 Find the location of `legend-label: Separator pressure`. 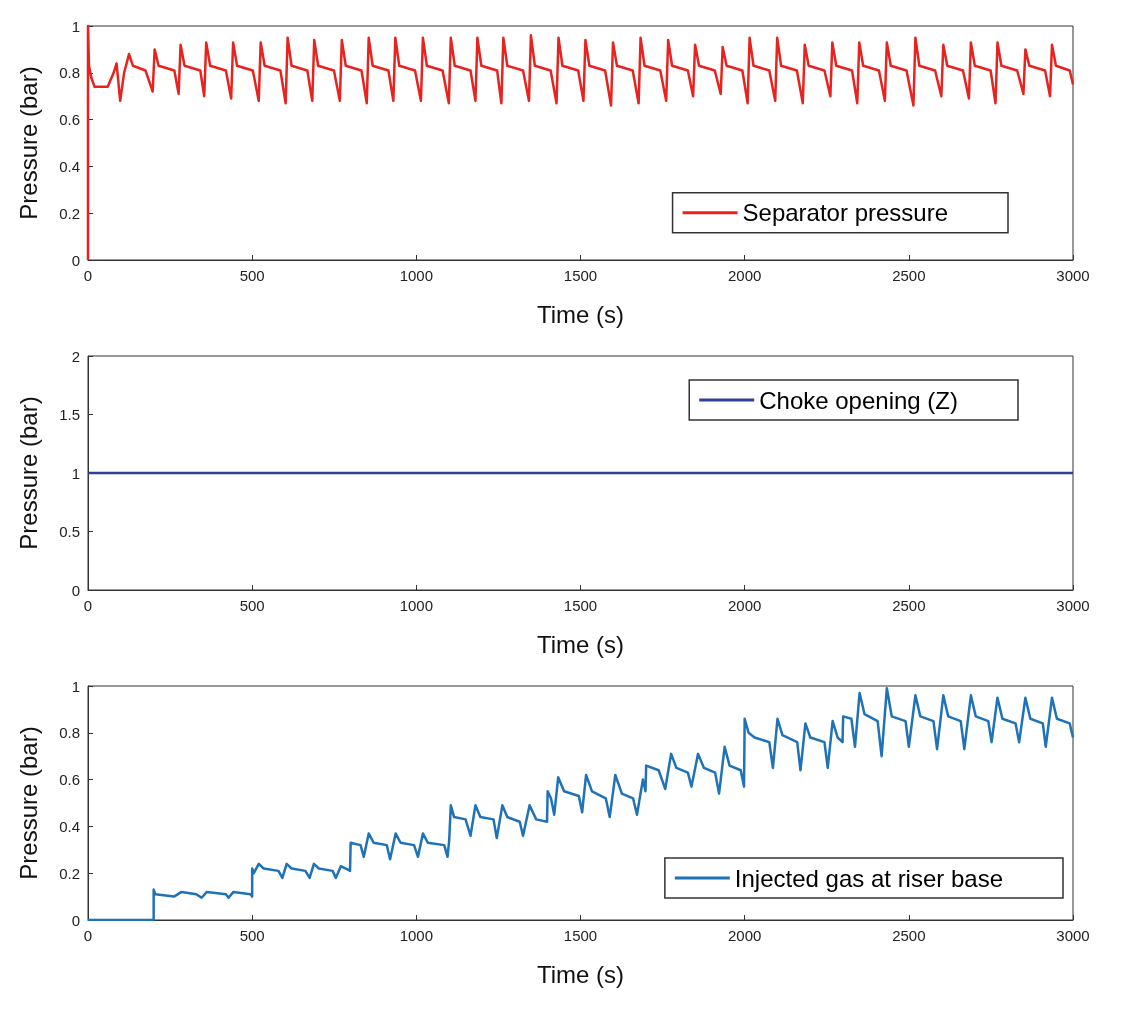

legend-label: Separator pressure is located at coordinates (845, 213).